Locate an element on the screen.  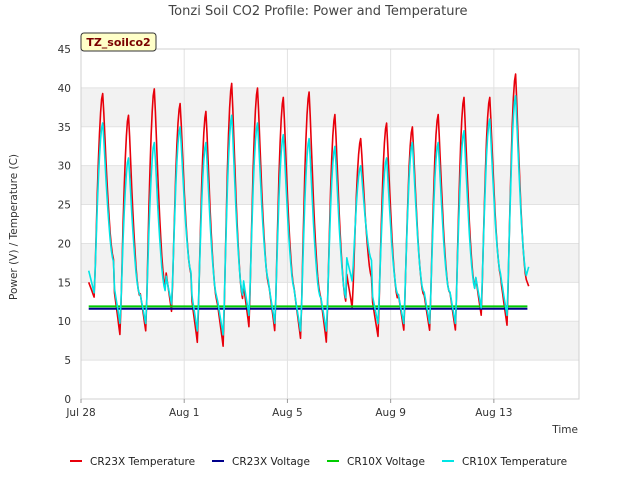
y-tick-label: 10 is located at coordinates (64, 322).